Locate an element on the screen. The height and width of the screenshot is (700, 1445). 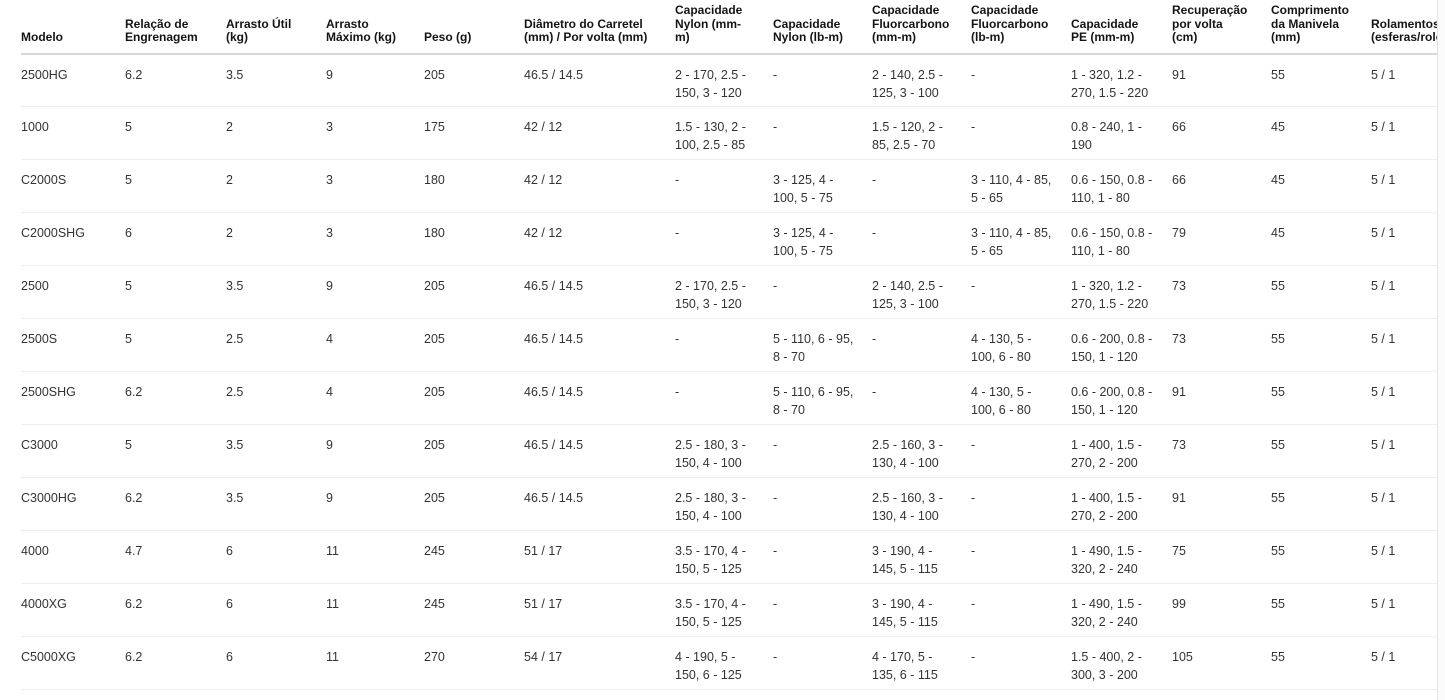
spec-cell: 5 - 110, 6 - 95, 8 - 70 is located at coordinates (822, 345).